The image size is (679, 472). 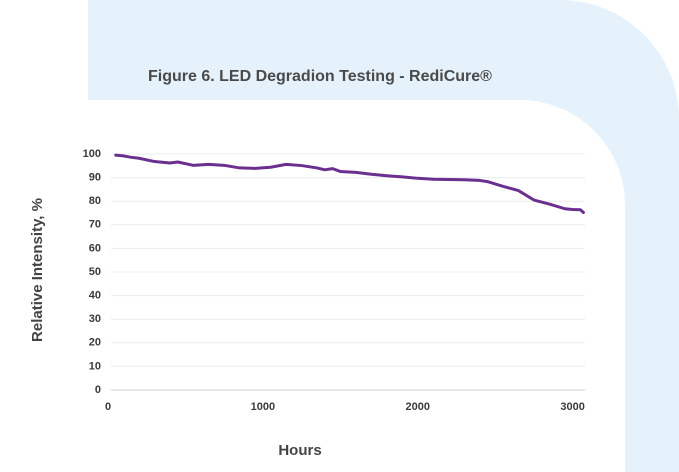 I want to click on x-tick-label: 3000, so click(x=572, y=407).